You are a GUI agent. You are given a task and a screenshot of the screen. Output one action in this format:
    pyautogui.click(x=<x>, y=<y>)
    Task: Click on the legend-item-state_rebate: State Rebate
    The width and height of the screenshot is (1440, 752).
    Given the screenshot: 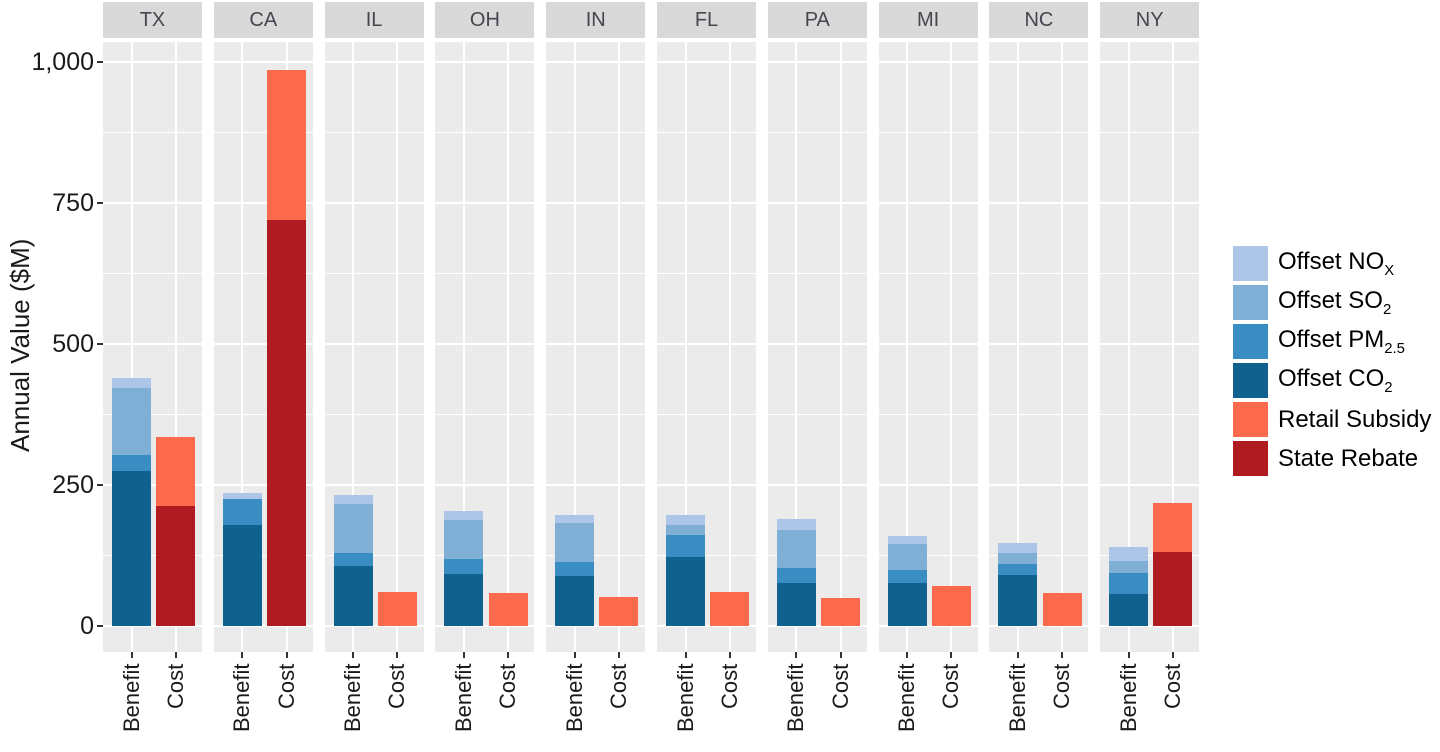 What is the action you would take?
    pyautogui.click(x=1332, y=458)
    